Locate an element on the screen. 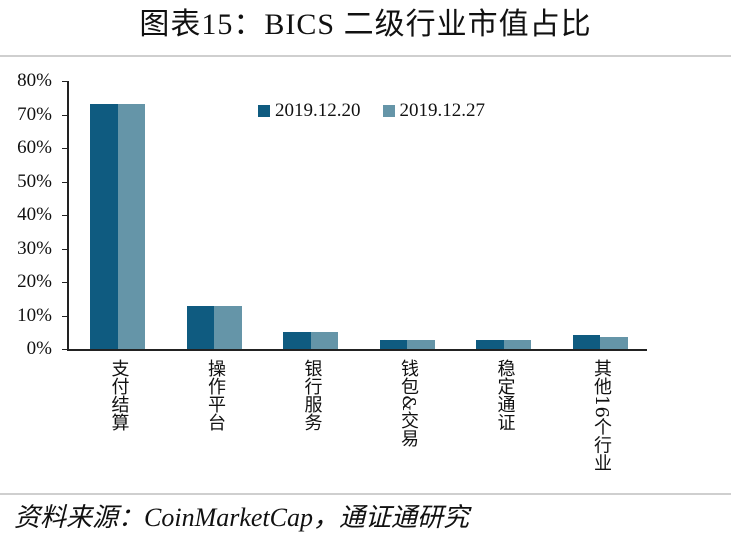 This screenshot has height=541, width=731. y-axis-line is located at coordinates (68, 215).